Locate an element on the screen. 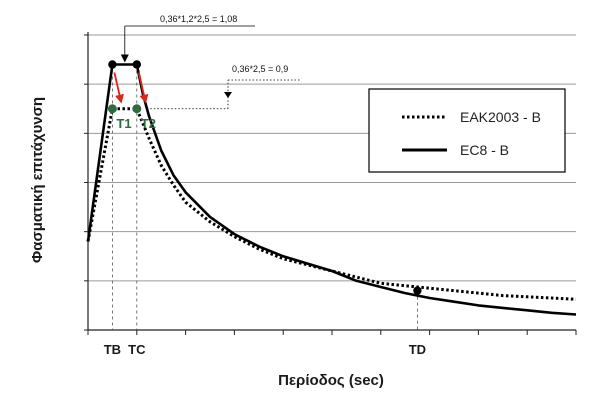  annotation-2-text: 0,36*2,5 = 0,9 is located at coordinates (260, 69).